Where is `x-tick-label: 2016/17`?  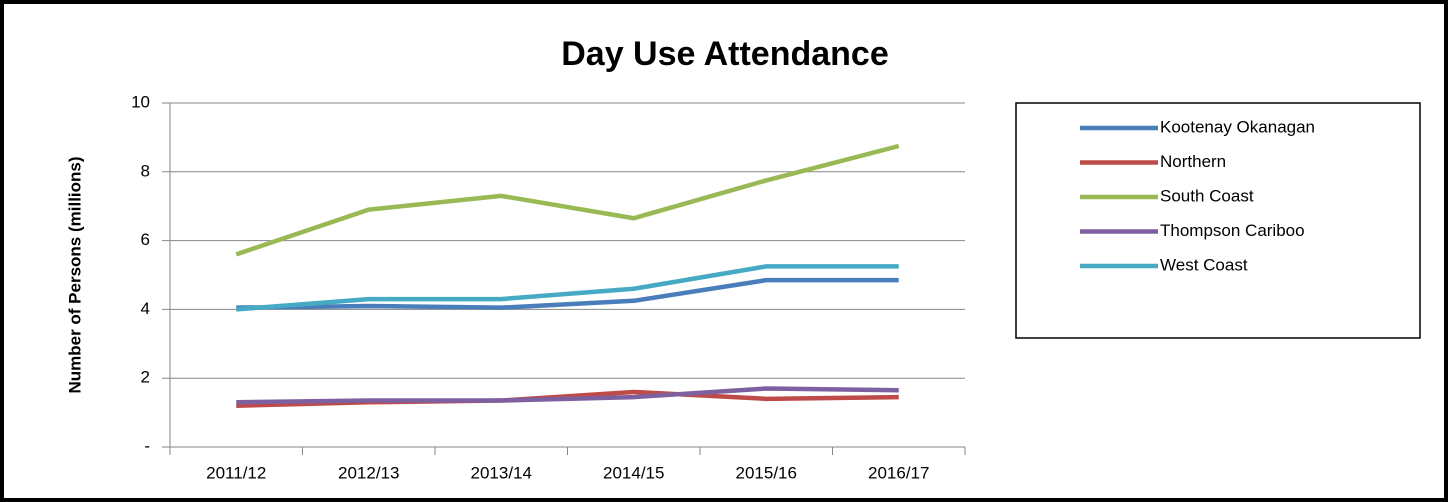 x-tick-label: 2016/17 is located at coordinates (898, 472).